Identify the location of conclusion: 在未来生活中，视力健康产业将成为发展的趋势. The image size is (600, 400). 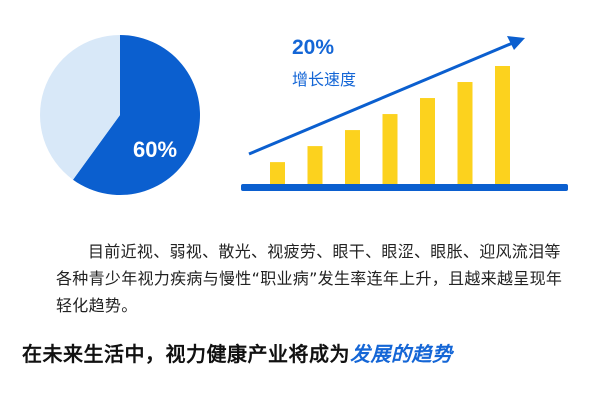
(237, 352).